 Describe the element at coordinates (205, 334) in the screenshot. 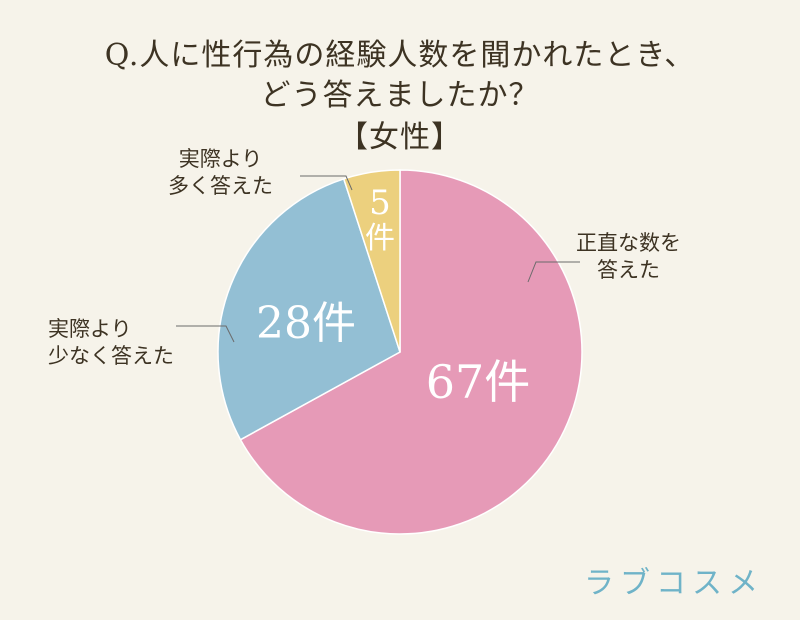

I see `leader-line-under` at that location.